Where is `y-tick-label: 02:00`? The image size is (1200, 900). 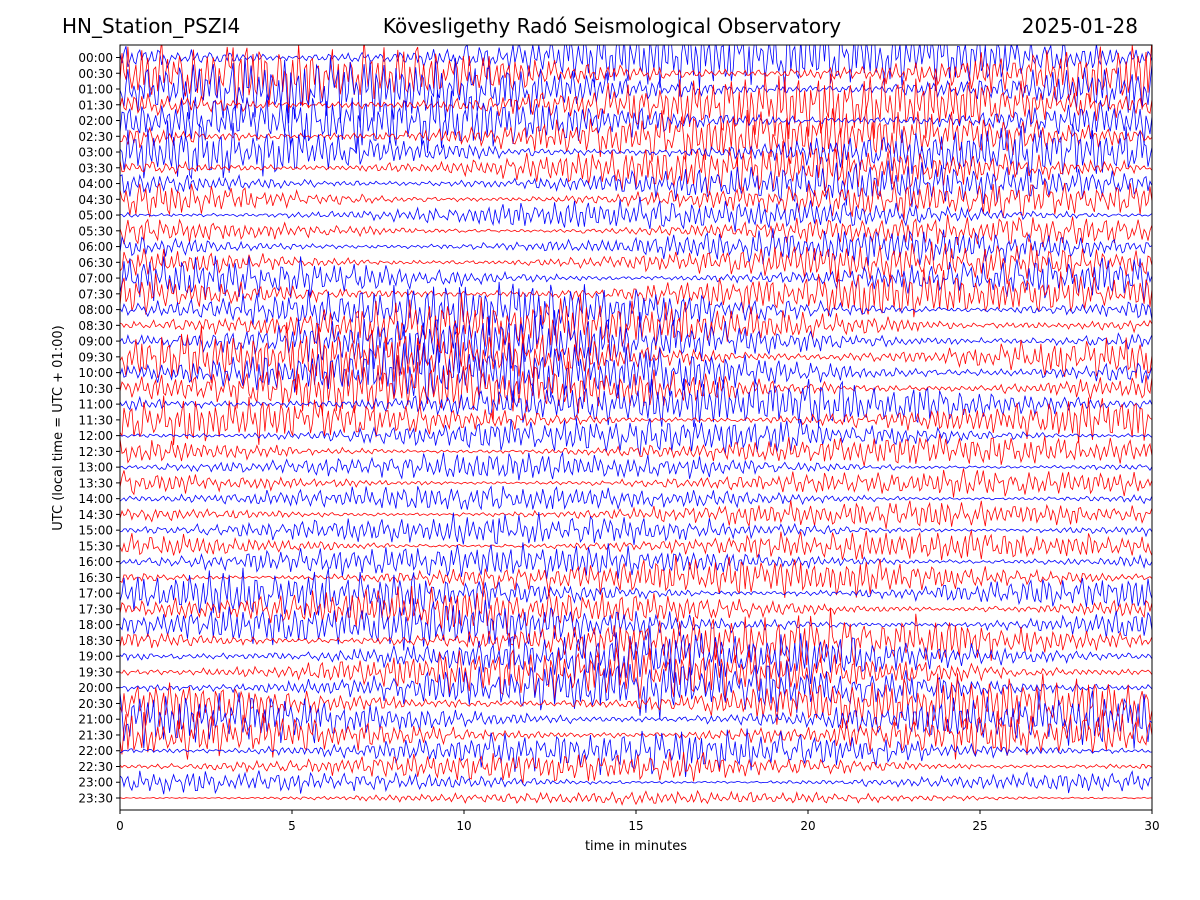
y-tick-label: 02:00 is located at coordinates (95, 121).